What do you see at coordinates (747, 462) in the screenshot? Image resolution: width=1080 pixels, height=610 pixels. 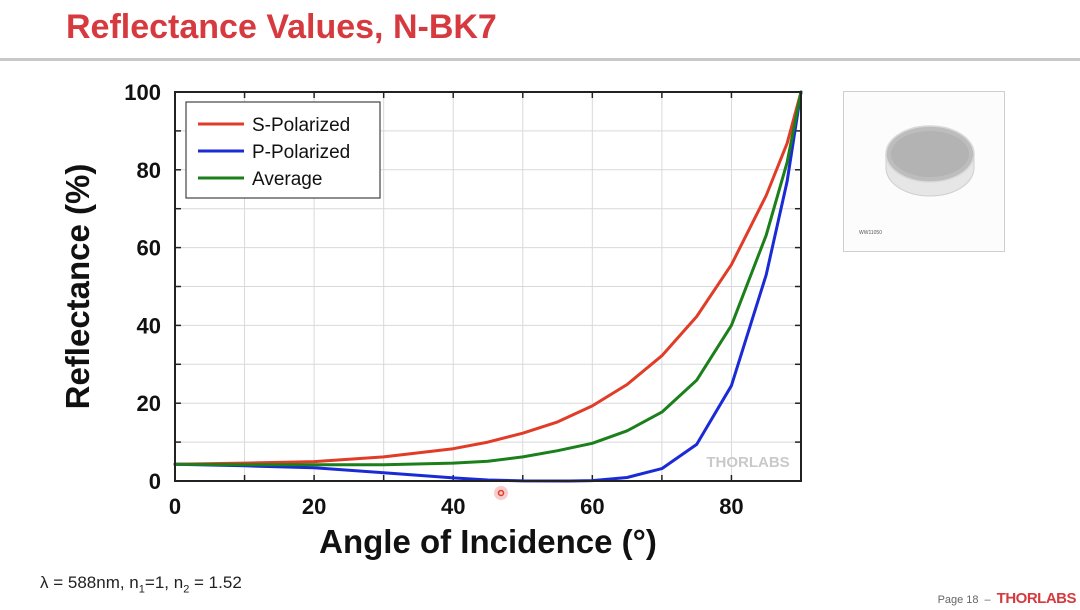 I see `chart-watermark: THORLABS` at bounding box center [747, 462].